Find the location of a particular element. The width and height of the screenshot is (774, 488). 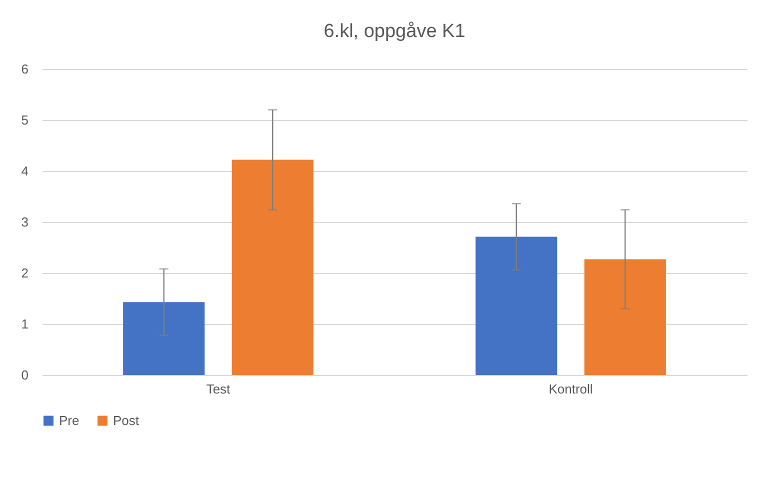

y-tick-label: 1 is located at coordinates (24, 324).